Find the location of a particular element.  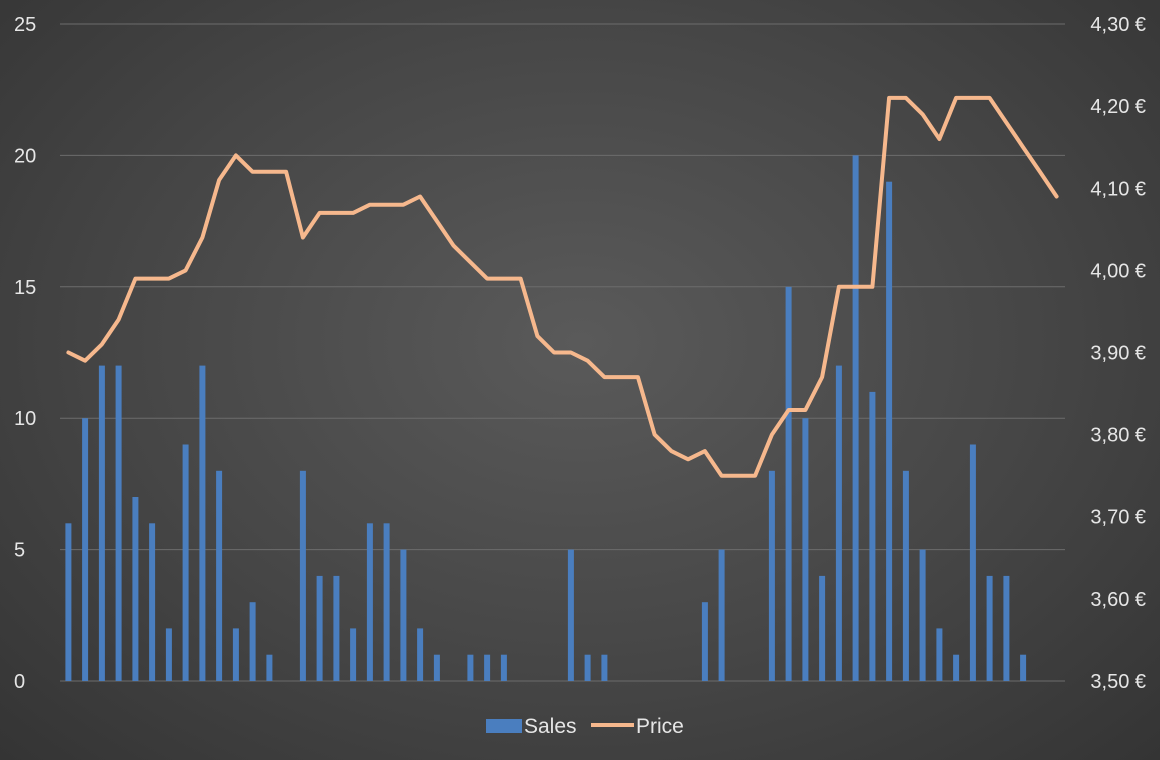

left-tick-label: 10 is located at coordinates (25, 419).